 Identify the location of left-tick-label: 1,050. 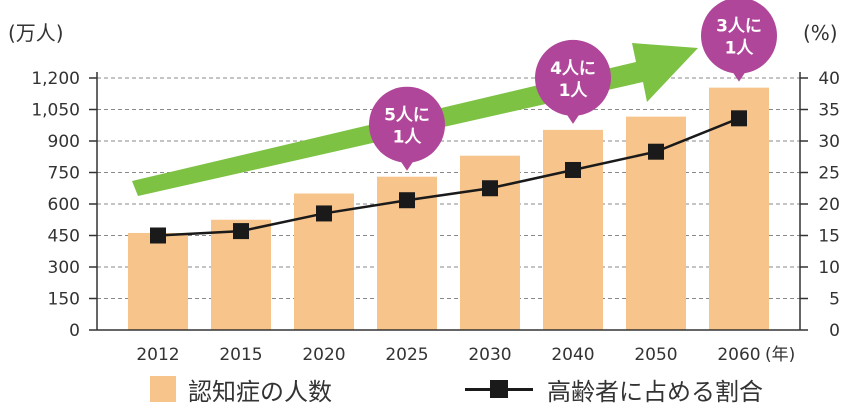
(55, 111).